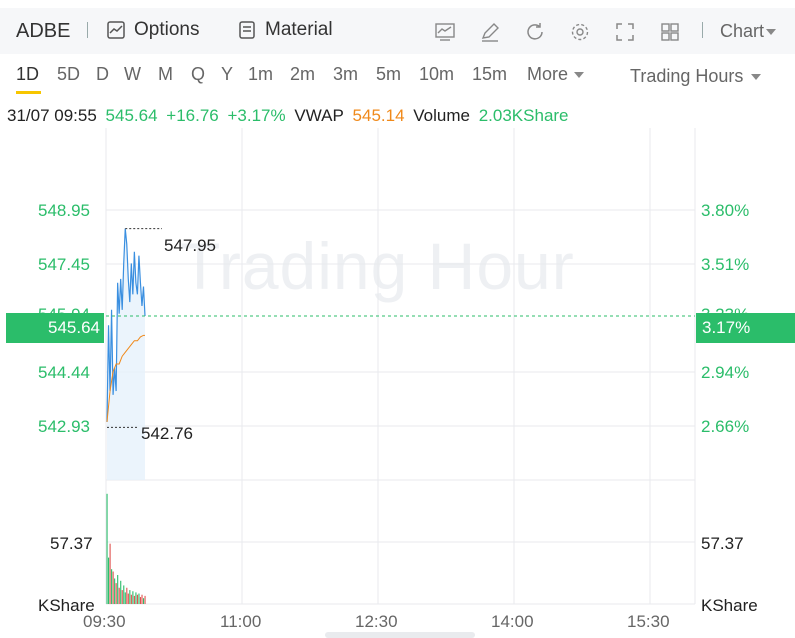 This screenshot has width=795, height=638. I want to click on ticker-symbol: ADBE, so click(43, 31).